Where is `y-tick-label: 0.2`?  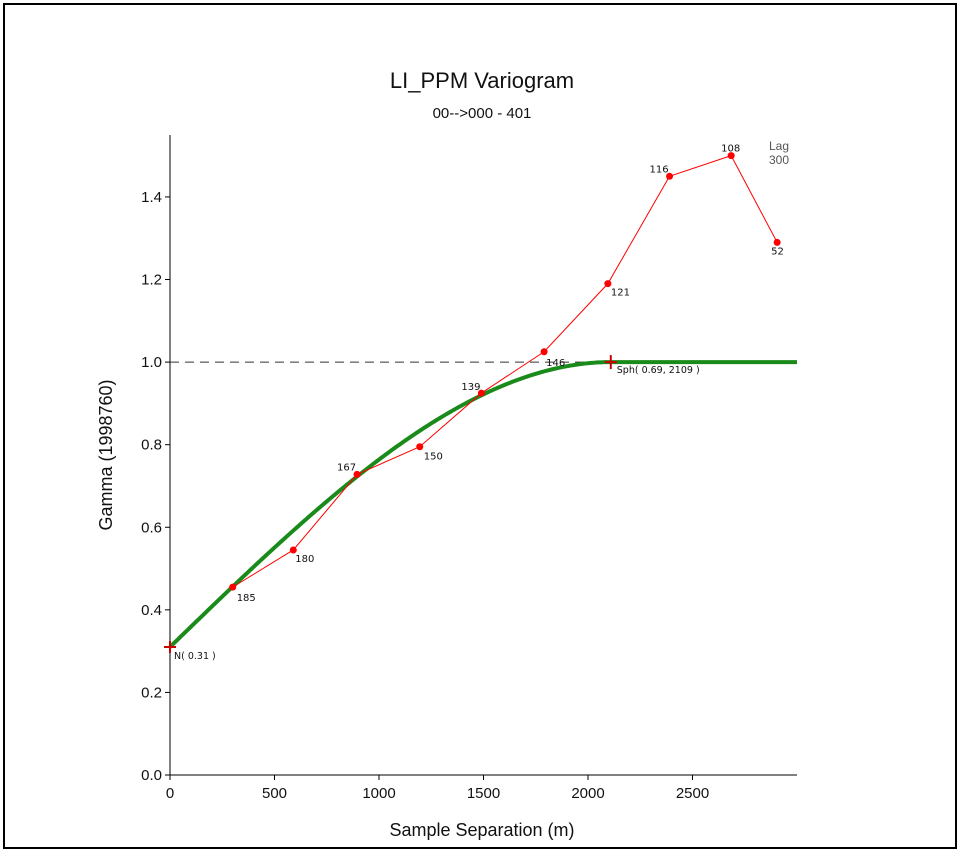
y-tick-label: 0.2 is located at coordinates (151, 692).